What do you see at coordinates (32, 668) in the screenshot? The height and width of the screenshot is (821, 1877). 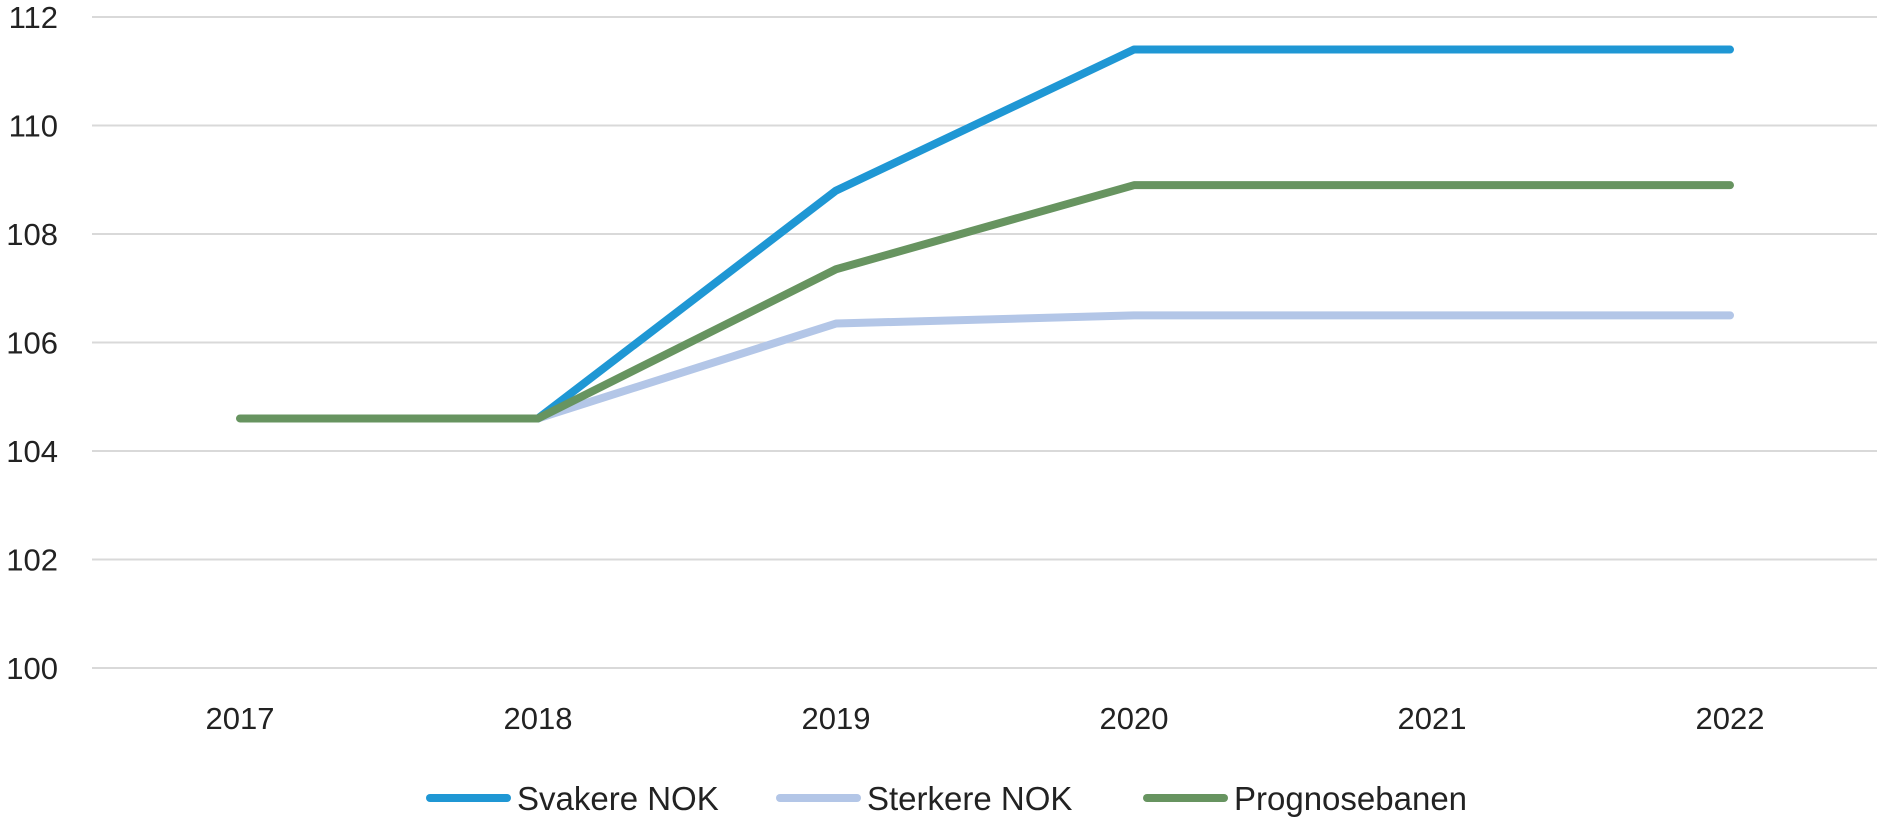 I see `y-tick-label: 100` at bounding box center [32, 668].